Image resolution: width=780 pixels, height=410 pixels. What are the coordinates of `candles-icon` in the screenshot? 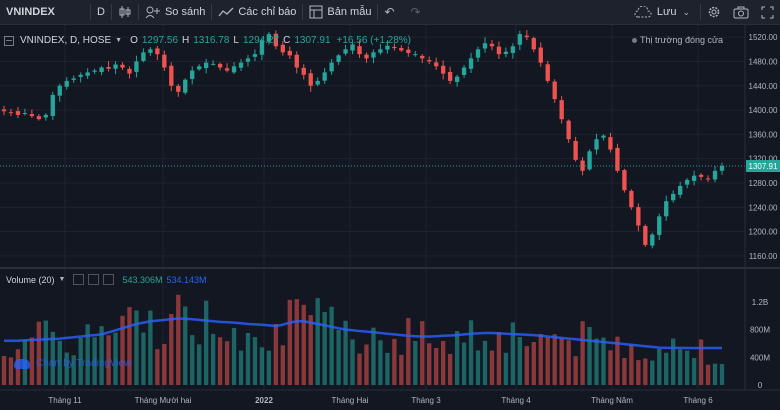 It's located at (125, 12).